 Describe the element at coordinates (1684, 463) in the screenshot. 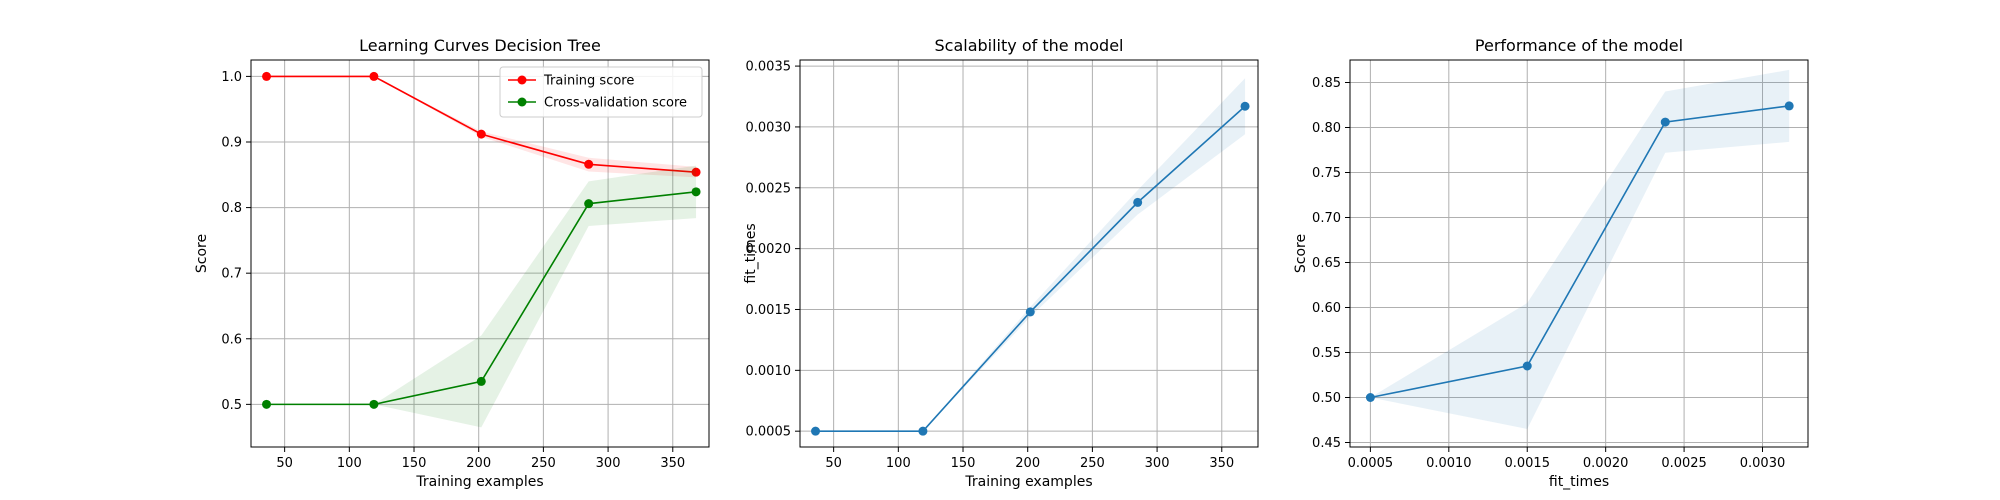

I see `x-tick-label: 0.0025` at that location.